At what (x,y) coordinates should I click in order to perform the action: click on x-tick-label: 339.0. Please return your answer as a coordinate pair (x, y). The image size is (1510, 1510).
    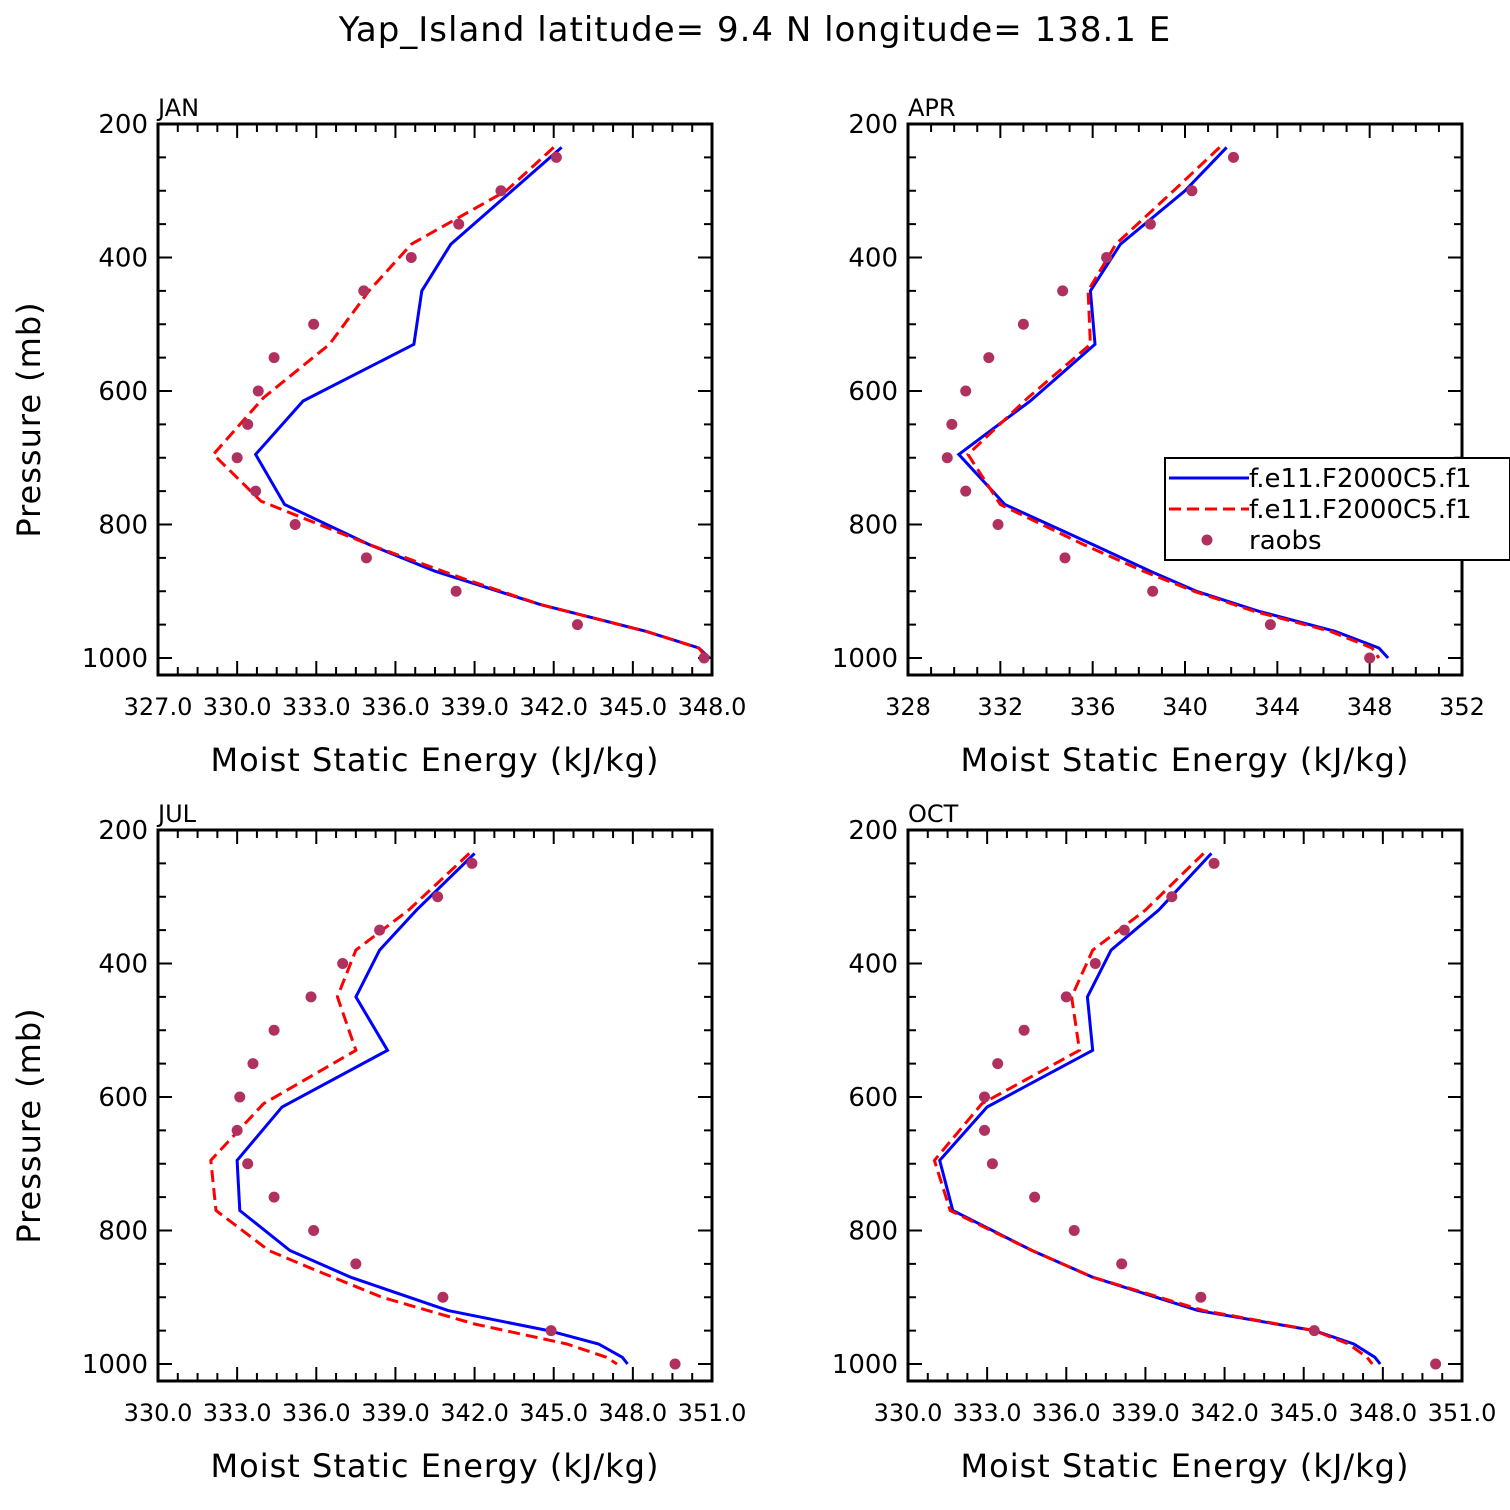
    Looking at the image, I should click on (474, 707).